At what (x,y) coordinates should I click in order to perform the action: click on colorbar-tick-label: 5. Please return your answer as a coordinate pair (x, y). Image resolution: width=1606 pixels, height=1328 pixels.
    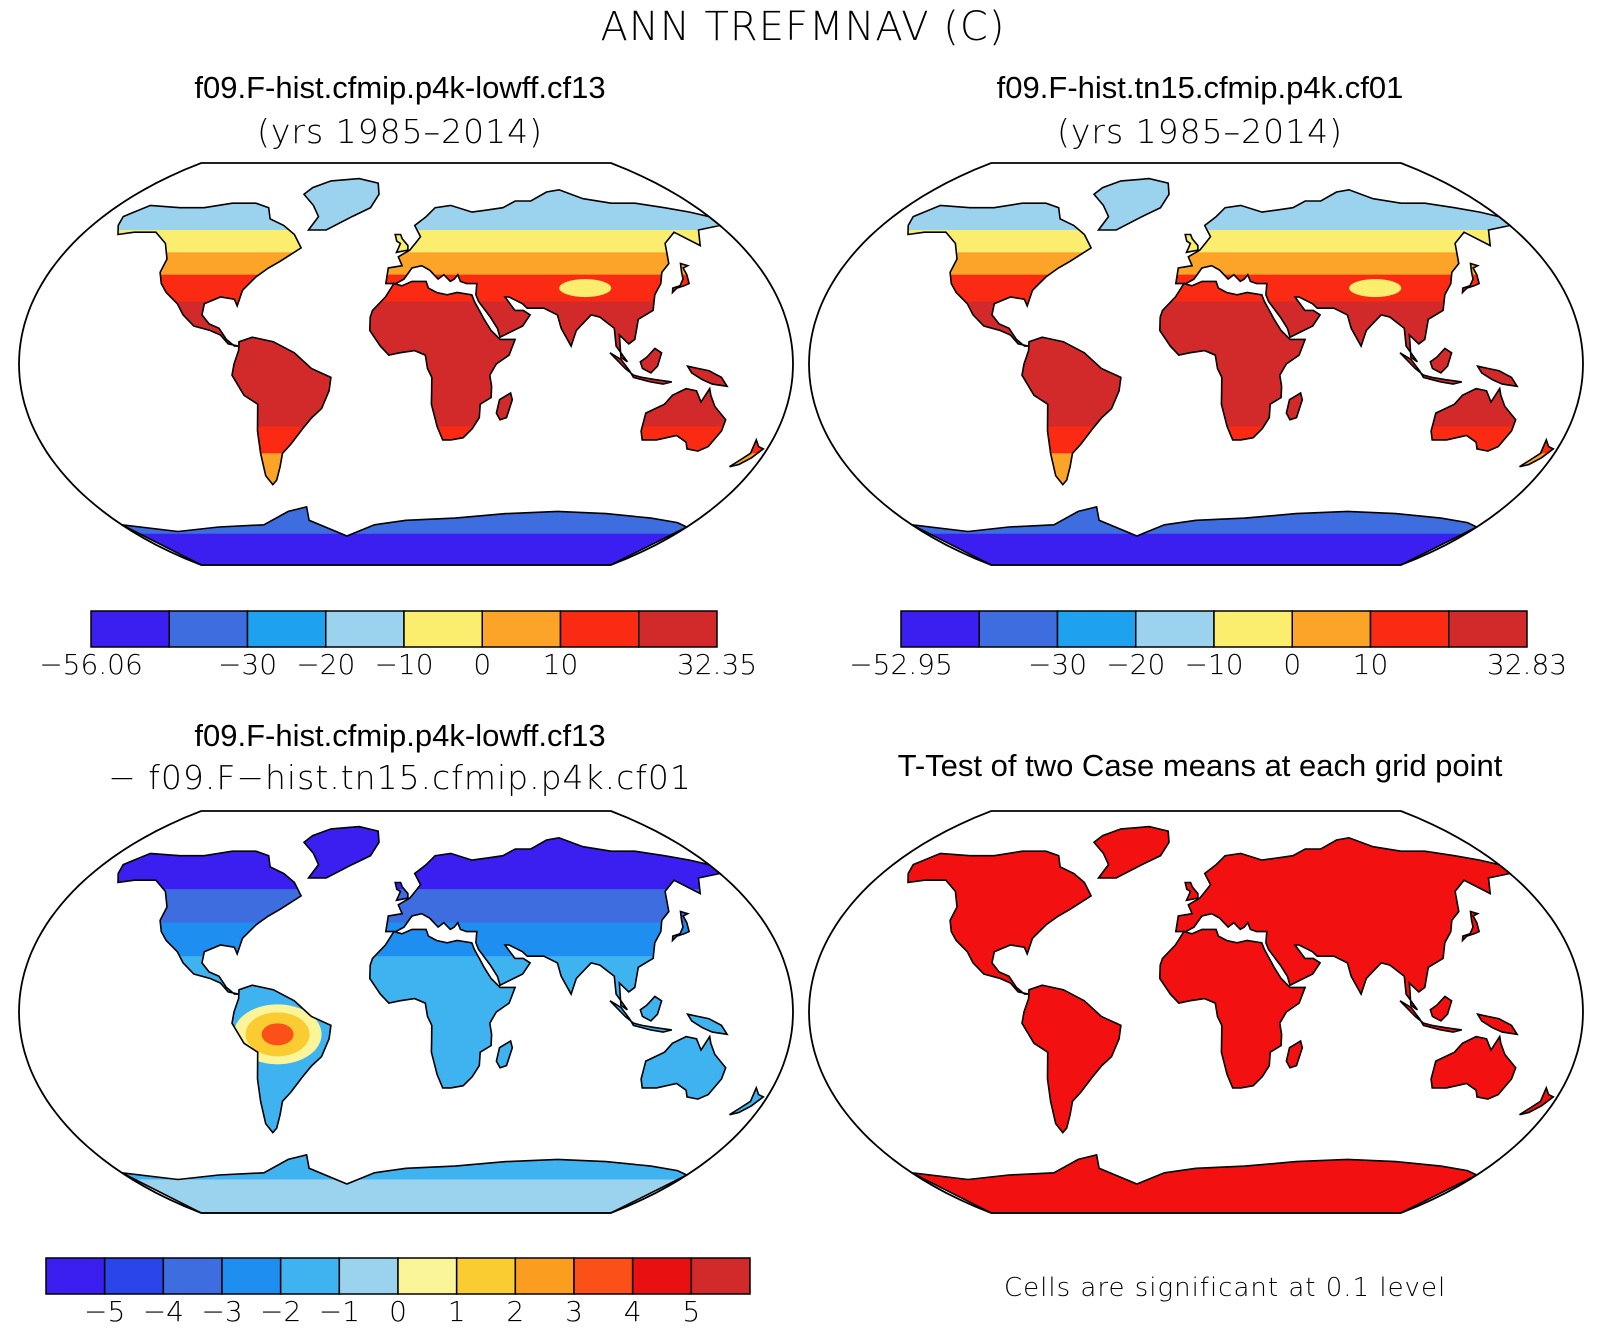
    Looking at the image, I should click on (691, 1311).